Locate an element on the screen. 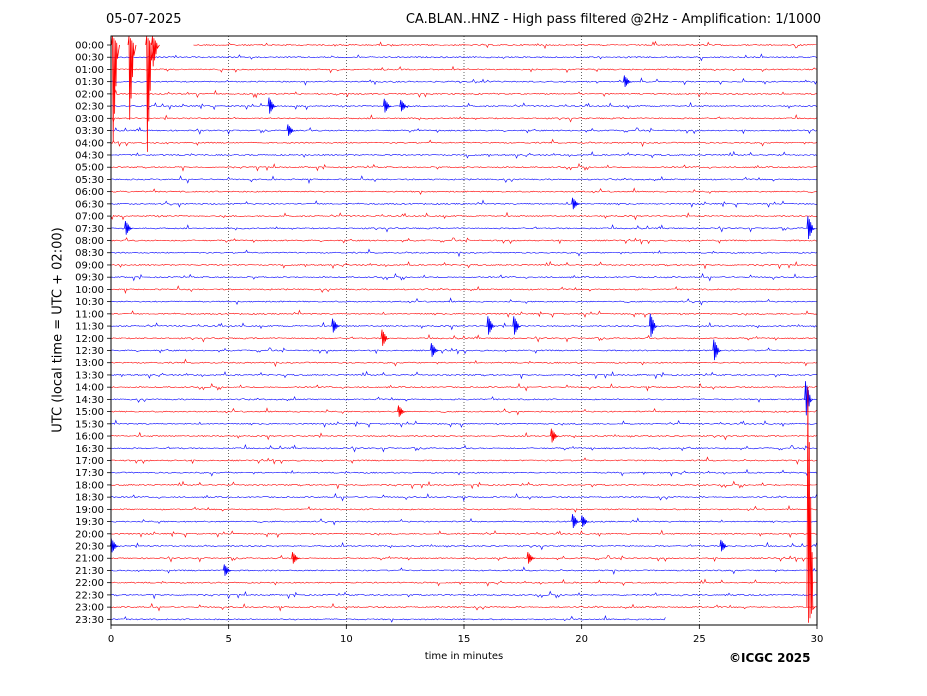 Image resolution: width=927 pixels, height=696 pixels. y-tick-label: 13:30 is located at coordinates (89, 375).